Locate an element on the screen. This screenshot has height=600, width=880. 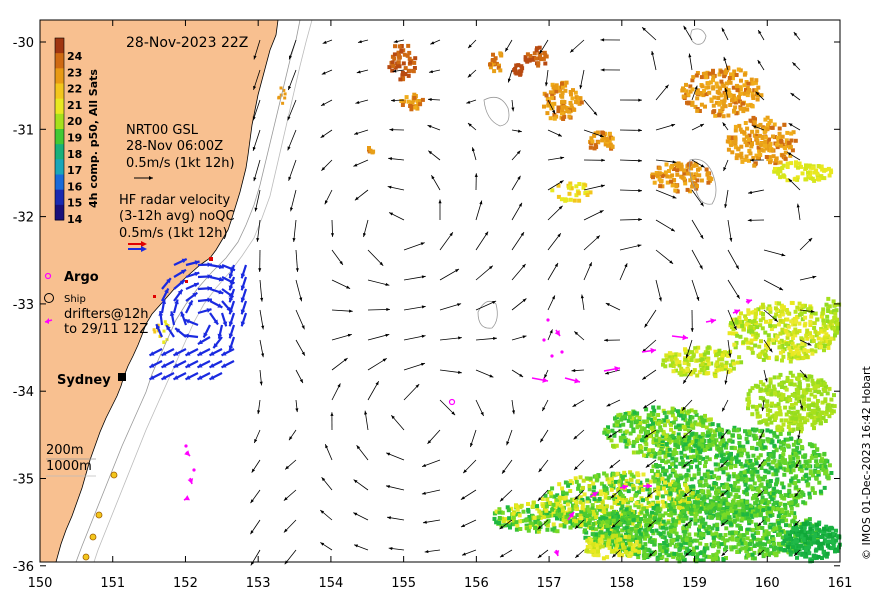
colorbar-tick-label: 20 is located at coordinates (75, 121).